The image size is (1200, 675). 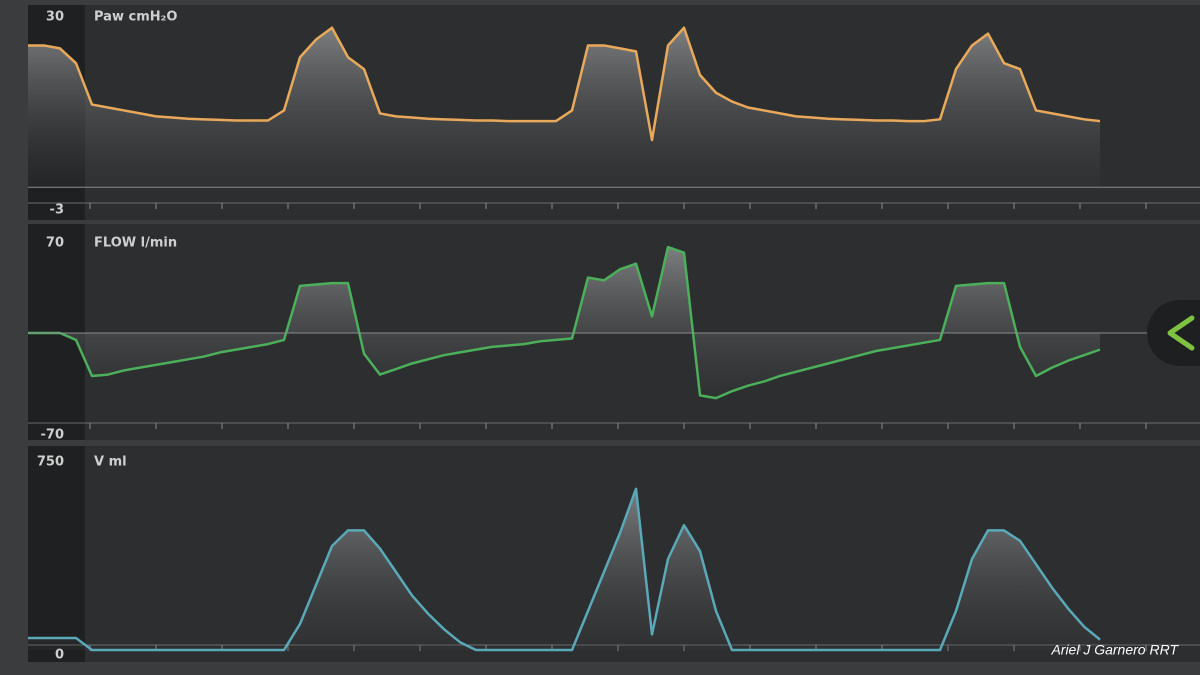 What do you see at coordinates (135, 17) in the screenshot?
I see `channel-title: Paw cmH₂O` at bounding box center [135, 17].